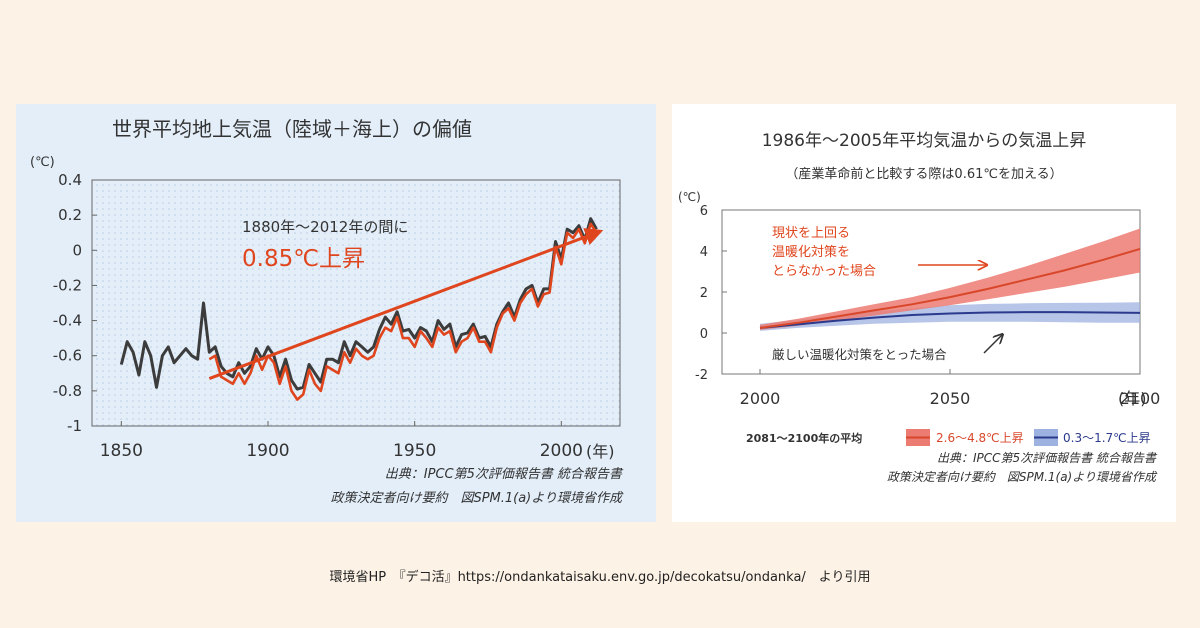 Image resolution: width=1200 pixels, height=628 pixels. Describe the element at coordinates (923, 174) in the screenshot. I see `chart-subtitle: （産業革命前と比較する際は0.61℃を加える）` at that location.